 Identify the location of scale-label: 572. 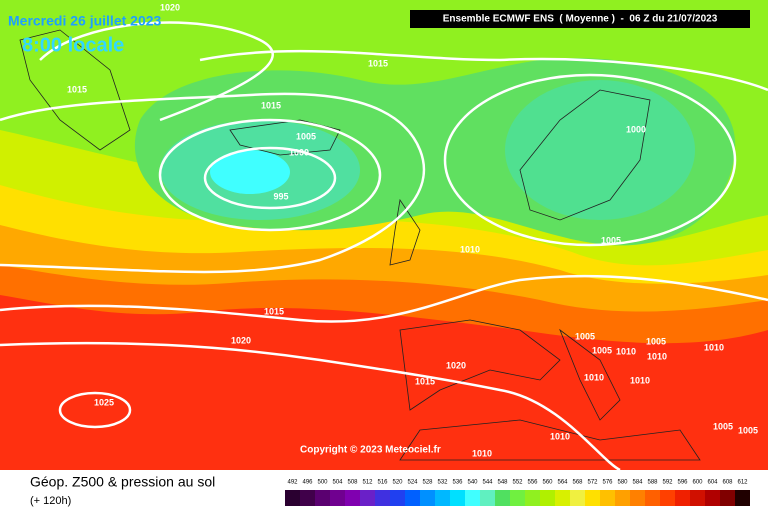
(592, 483).